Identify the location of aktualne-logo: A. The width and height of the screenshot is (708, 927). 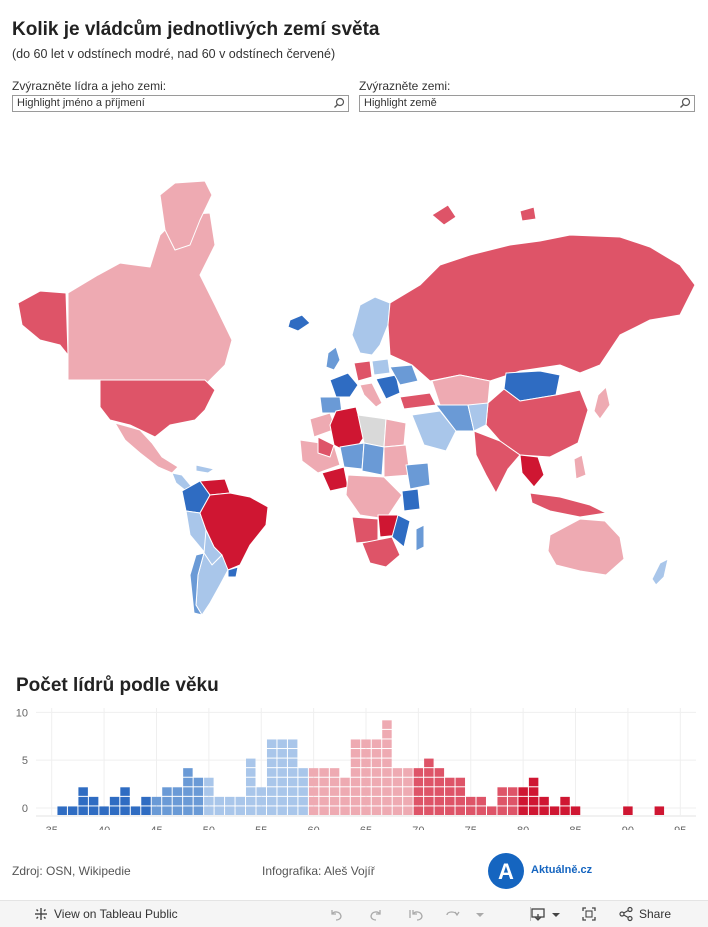
(506, 871).